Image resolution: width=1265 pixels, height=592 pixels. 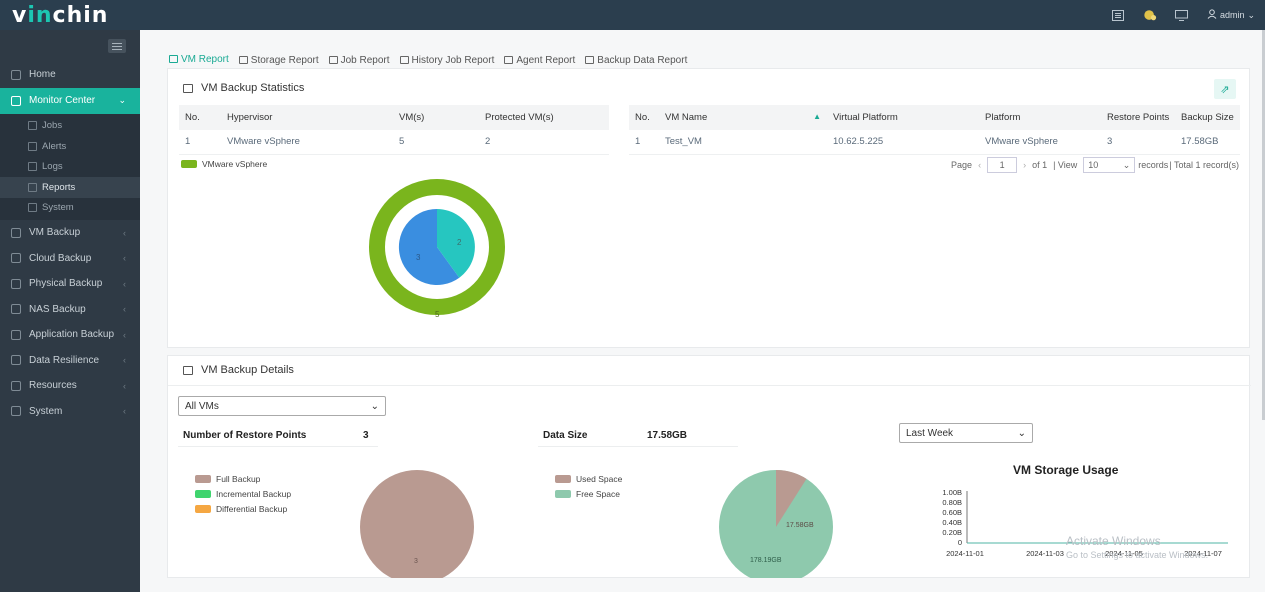 I want to click on sidebar-item-cloud-backup: Cloud Backup ‹, so click(x=70, y=259).